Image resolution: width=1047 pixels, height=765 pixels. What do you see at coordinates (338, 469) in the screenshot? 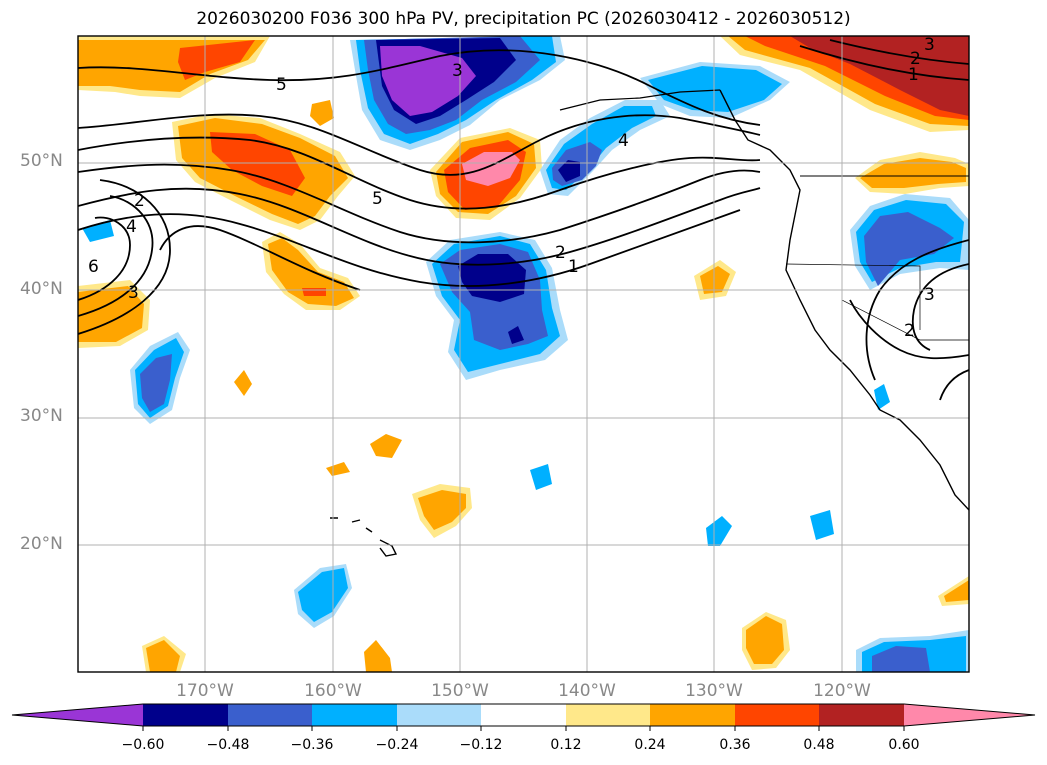
I see `anomaly-spot-c` at bounding box center [338, 469].